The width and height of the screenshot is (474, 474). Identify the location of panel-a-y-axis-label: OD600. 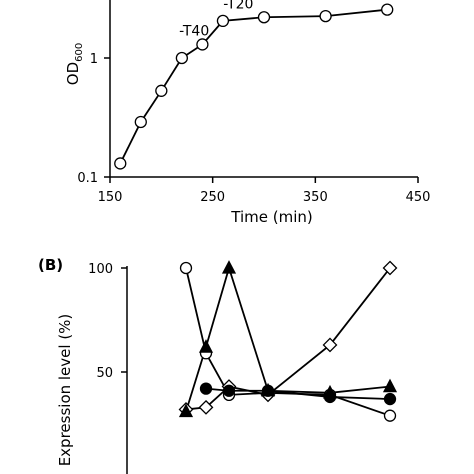
(74, 64).